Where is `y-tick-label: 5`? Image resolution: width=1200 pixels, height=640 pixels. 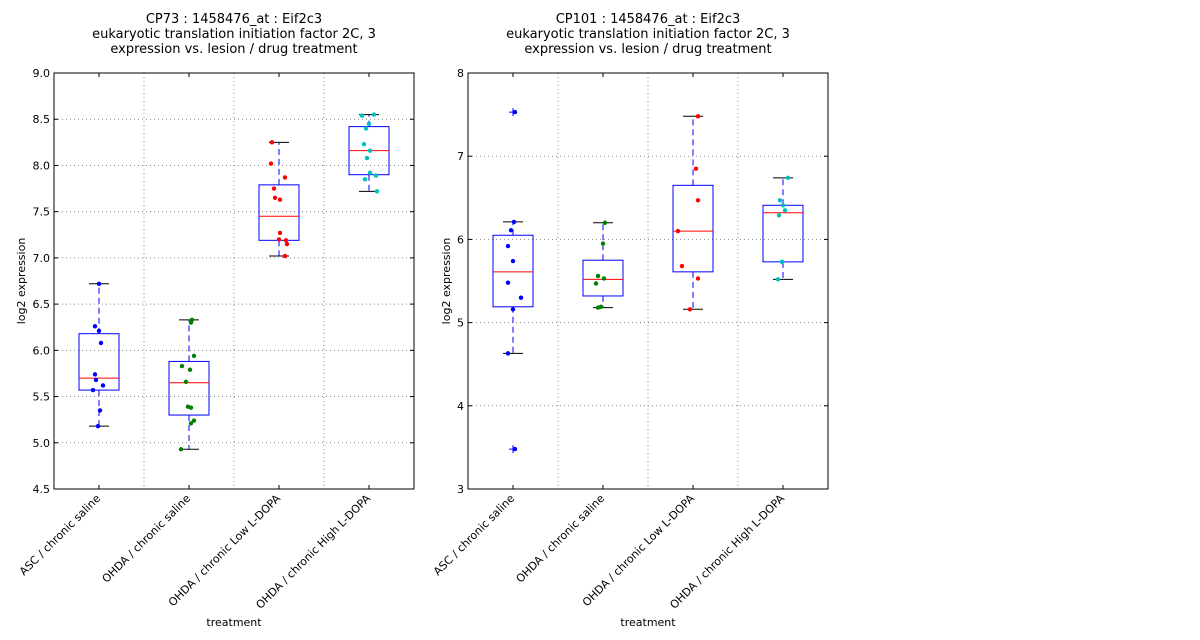
y-tick-label: 5 is located at coordinates (460, 323).